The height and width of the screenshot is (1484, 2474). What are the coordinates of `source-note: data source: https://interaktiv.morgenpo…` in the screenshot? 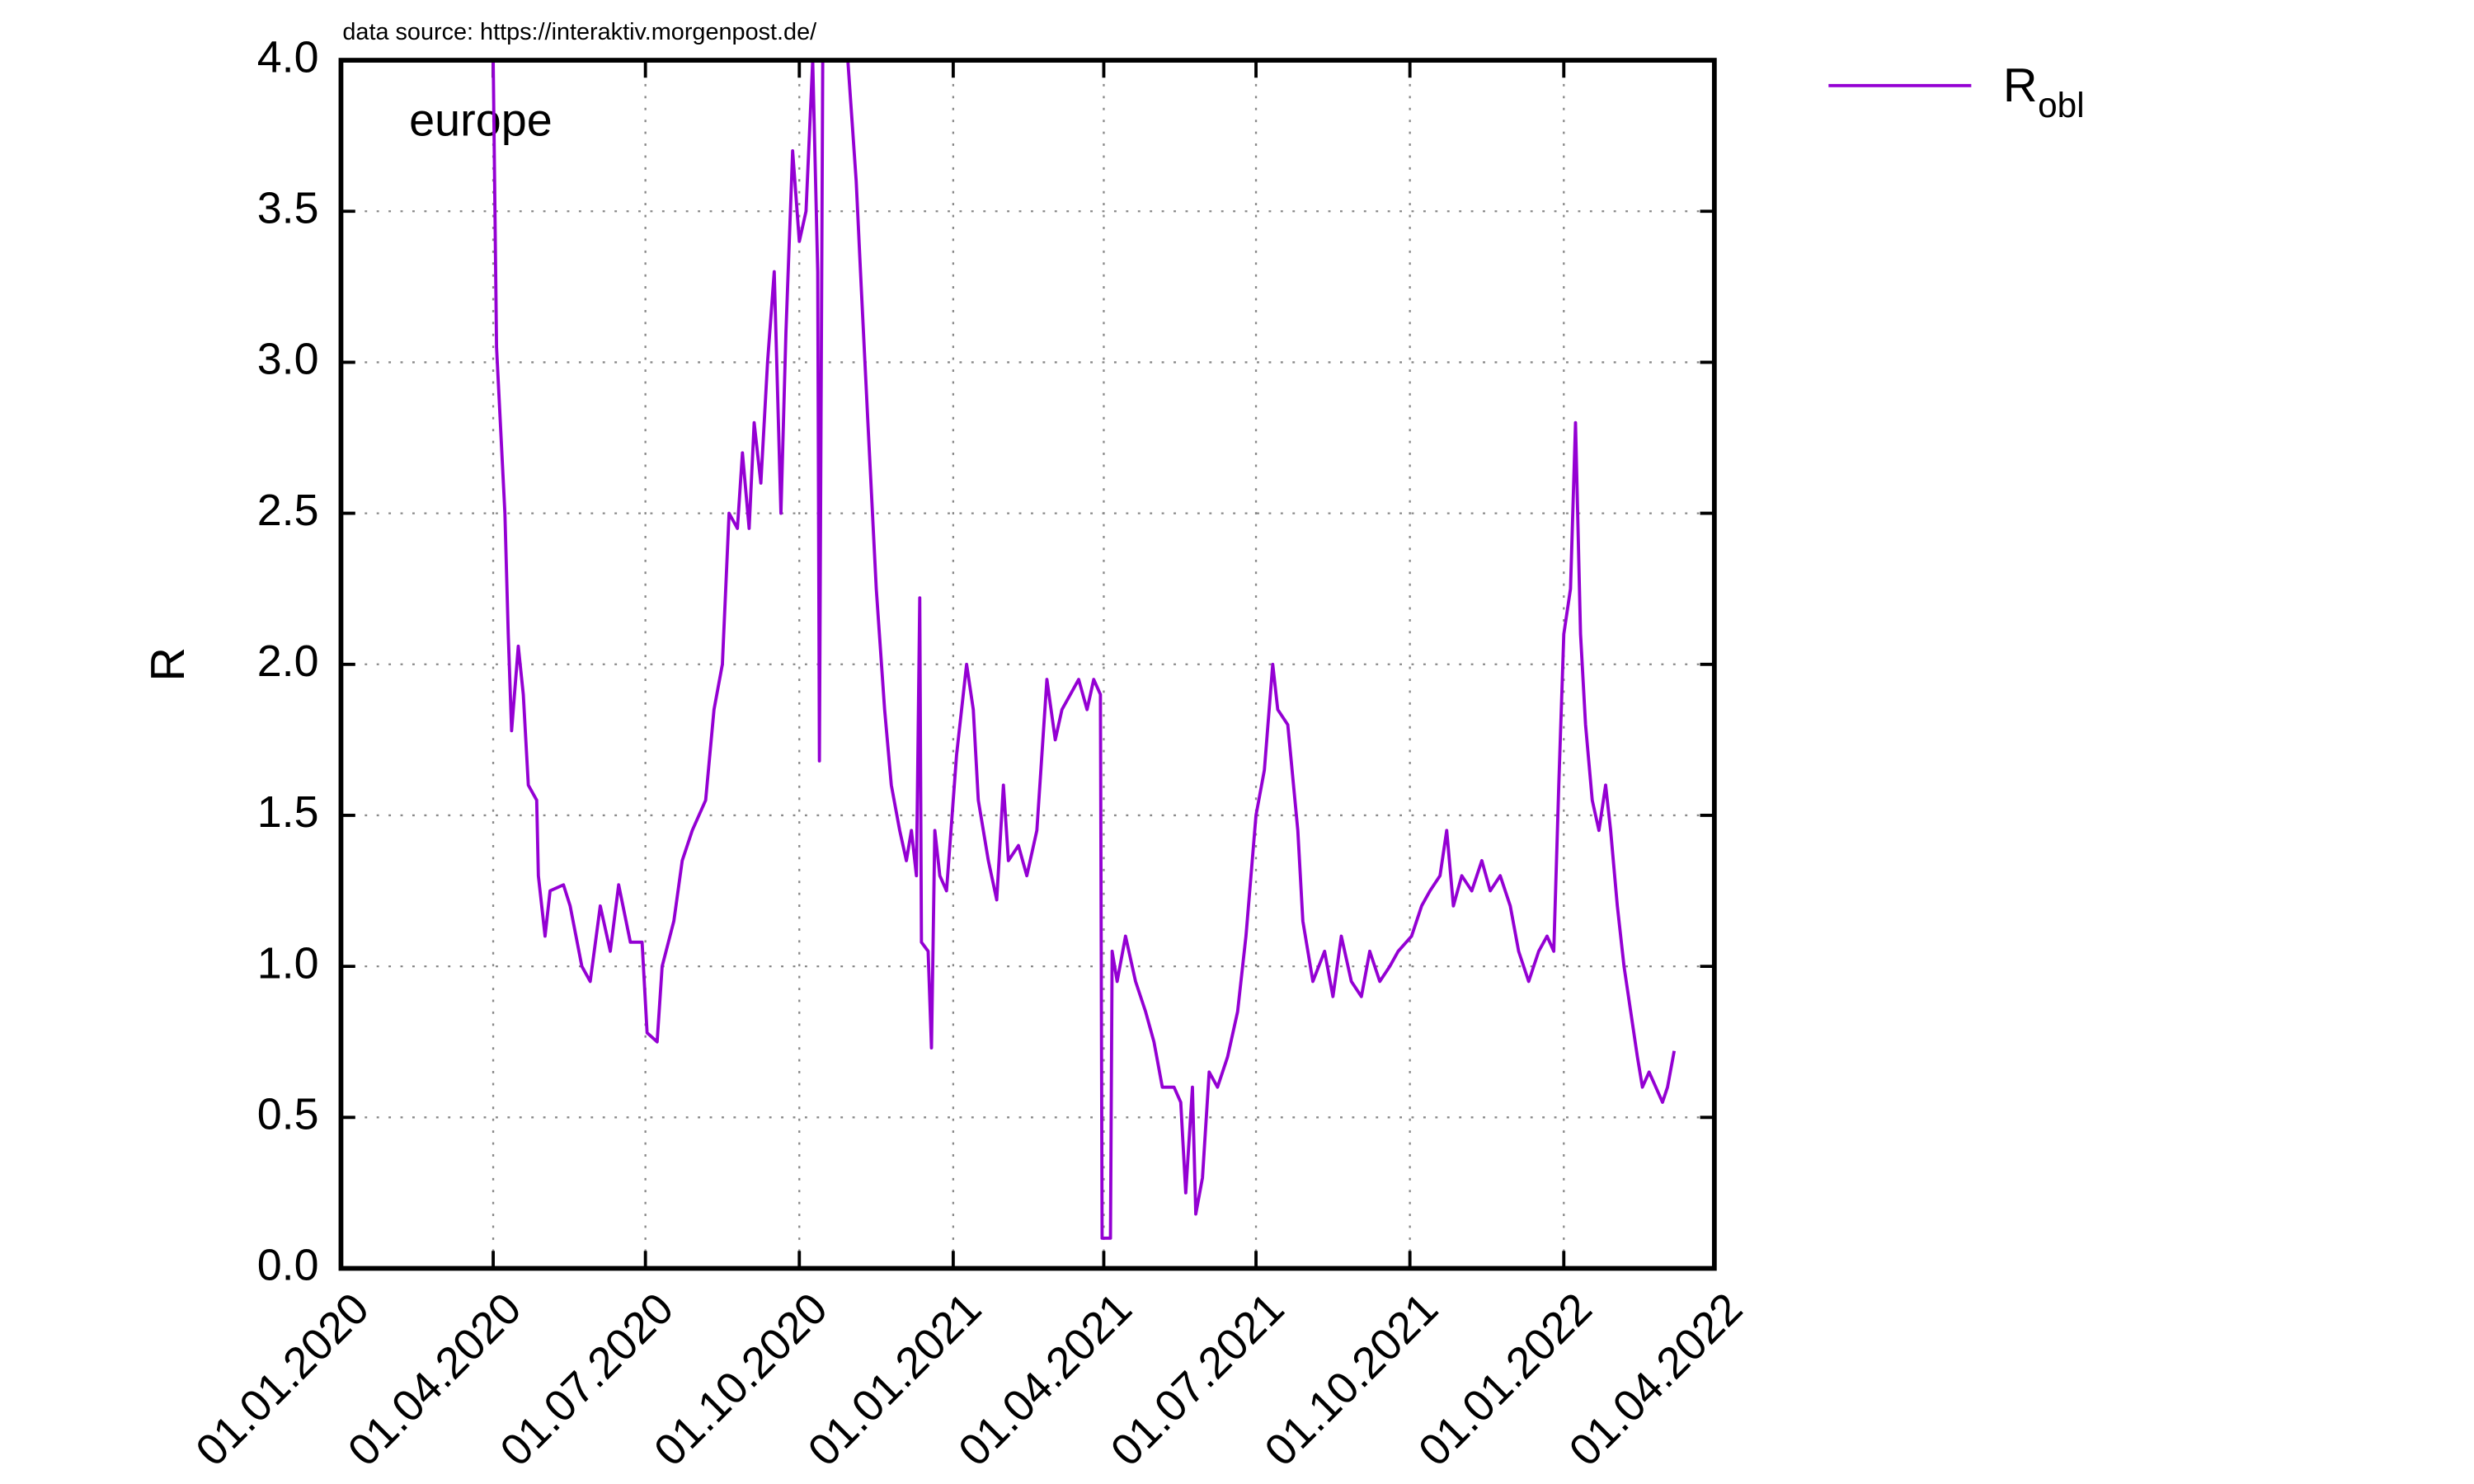 It's located at (579, 32).